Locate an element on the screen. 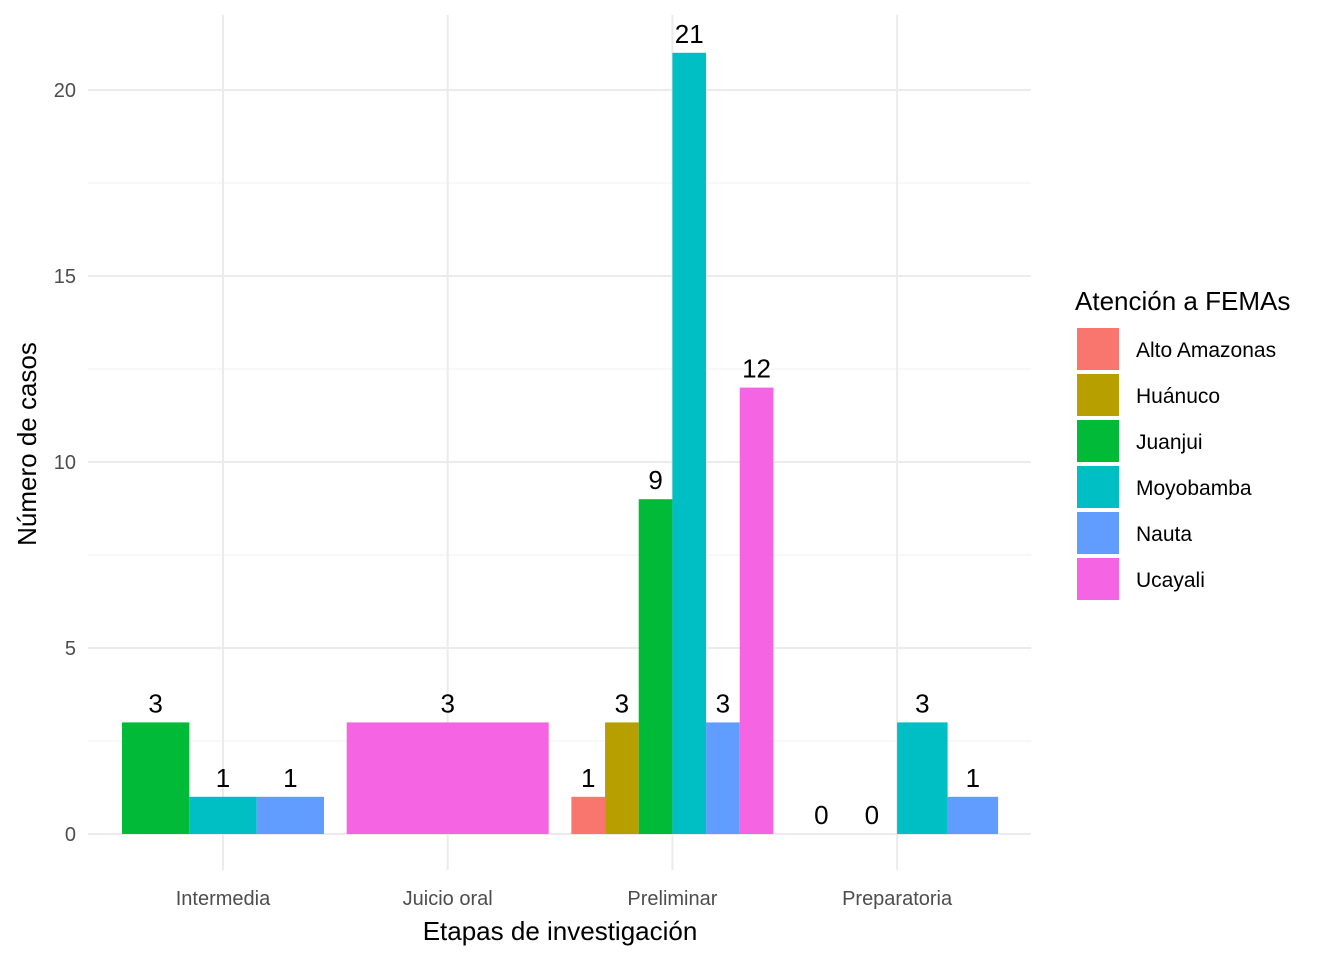 This screenshot has width=1344, height=960. legend-label: Alto Amazonas is located at coordinates (1206, 350).